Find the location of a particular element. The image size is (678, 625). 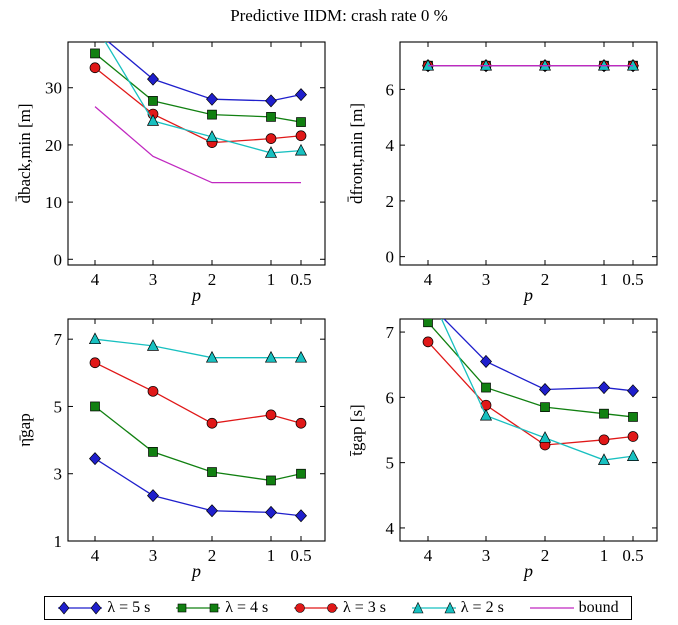

y-tick-label: 30 is located at coordinates (53, 88).